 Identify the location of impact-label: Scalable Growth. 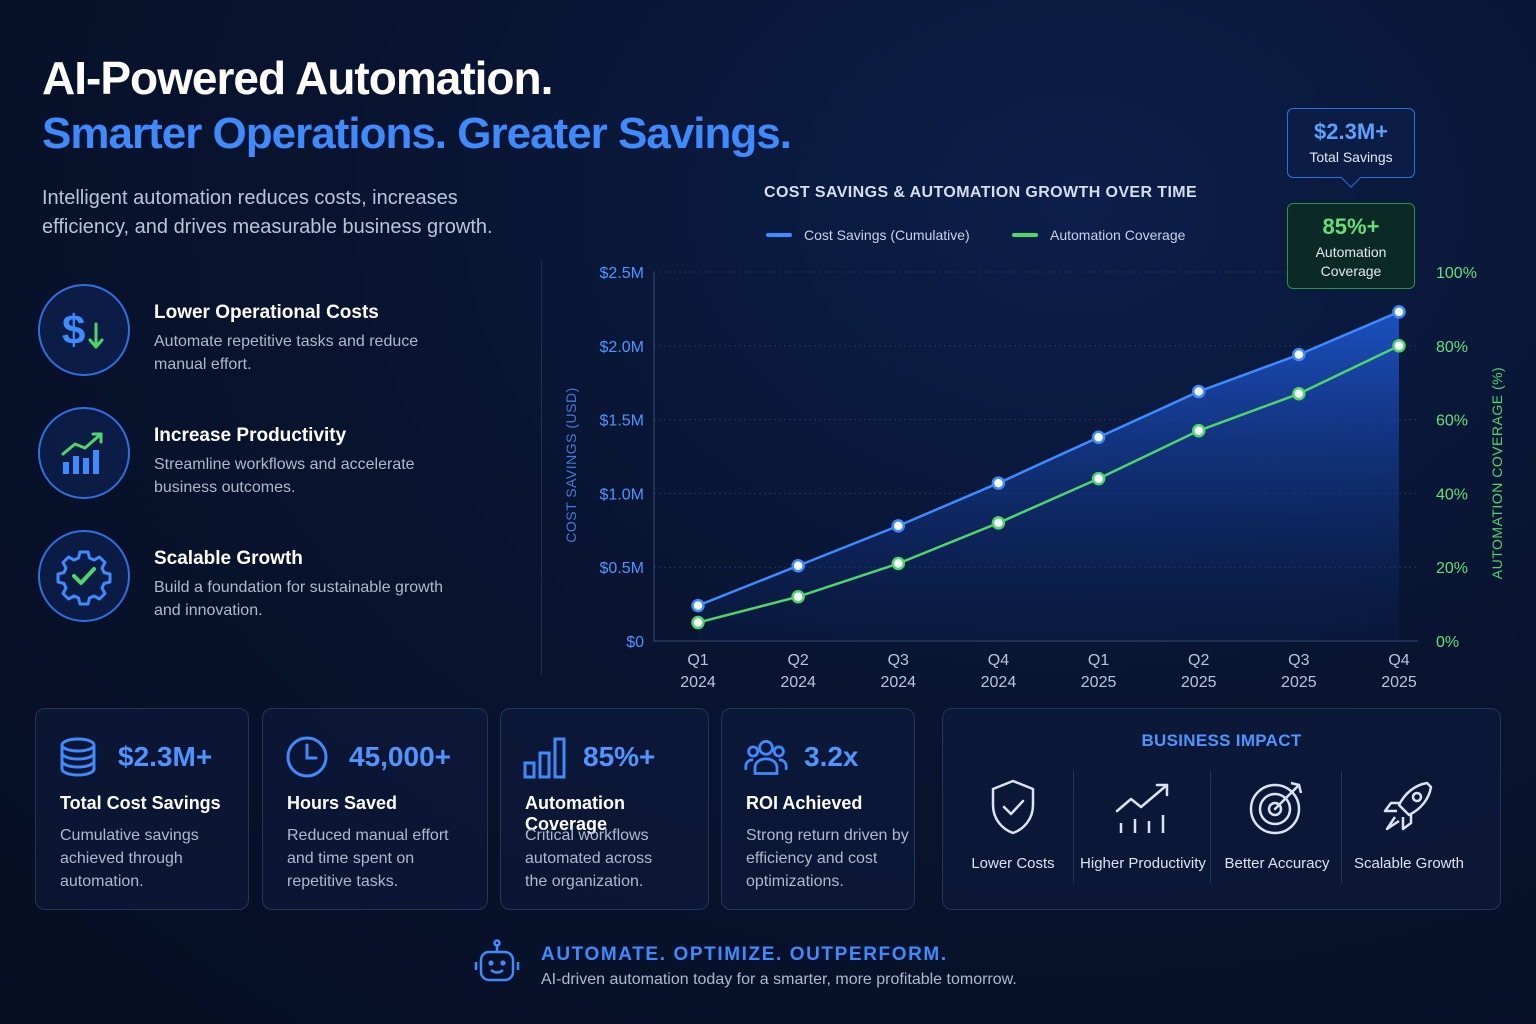
(1409, 863).